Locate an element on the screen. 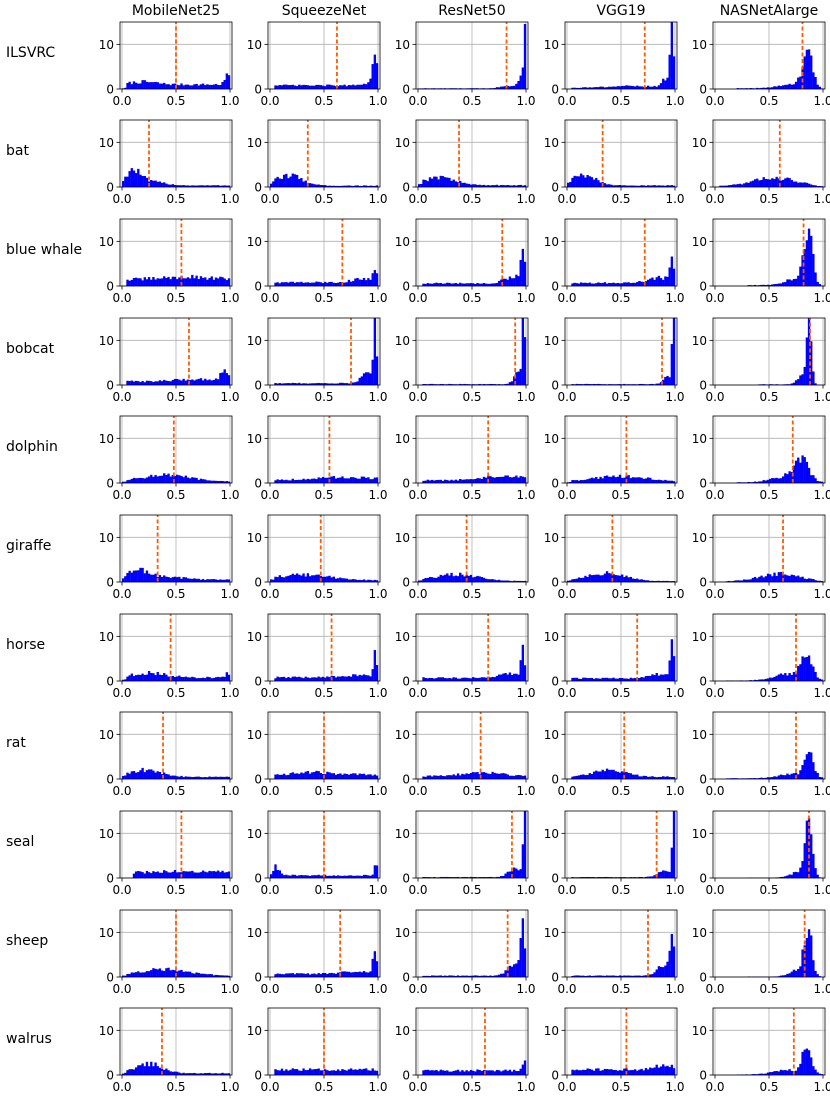  histogram-bars is located at coordinates (785, 953).